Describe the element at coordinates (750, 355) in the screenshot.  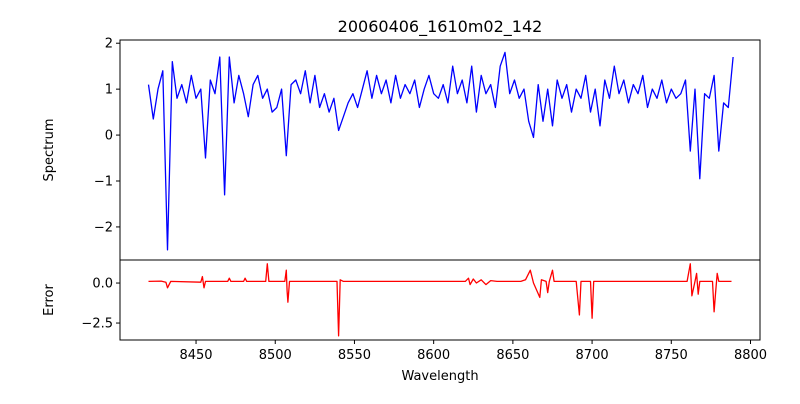
I see `x-tick-label: 8800` at that location.